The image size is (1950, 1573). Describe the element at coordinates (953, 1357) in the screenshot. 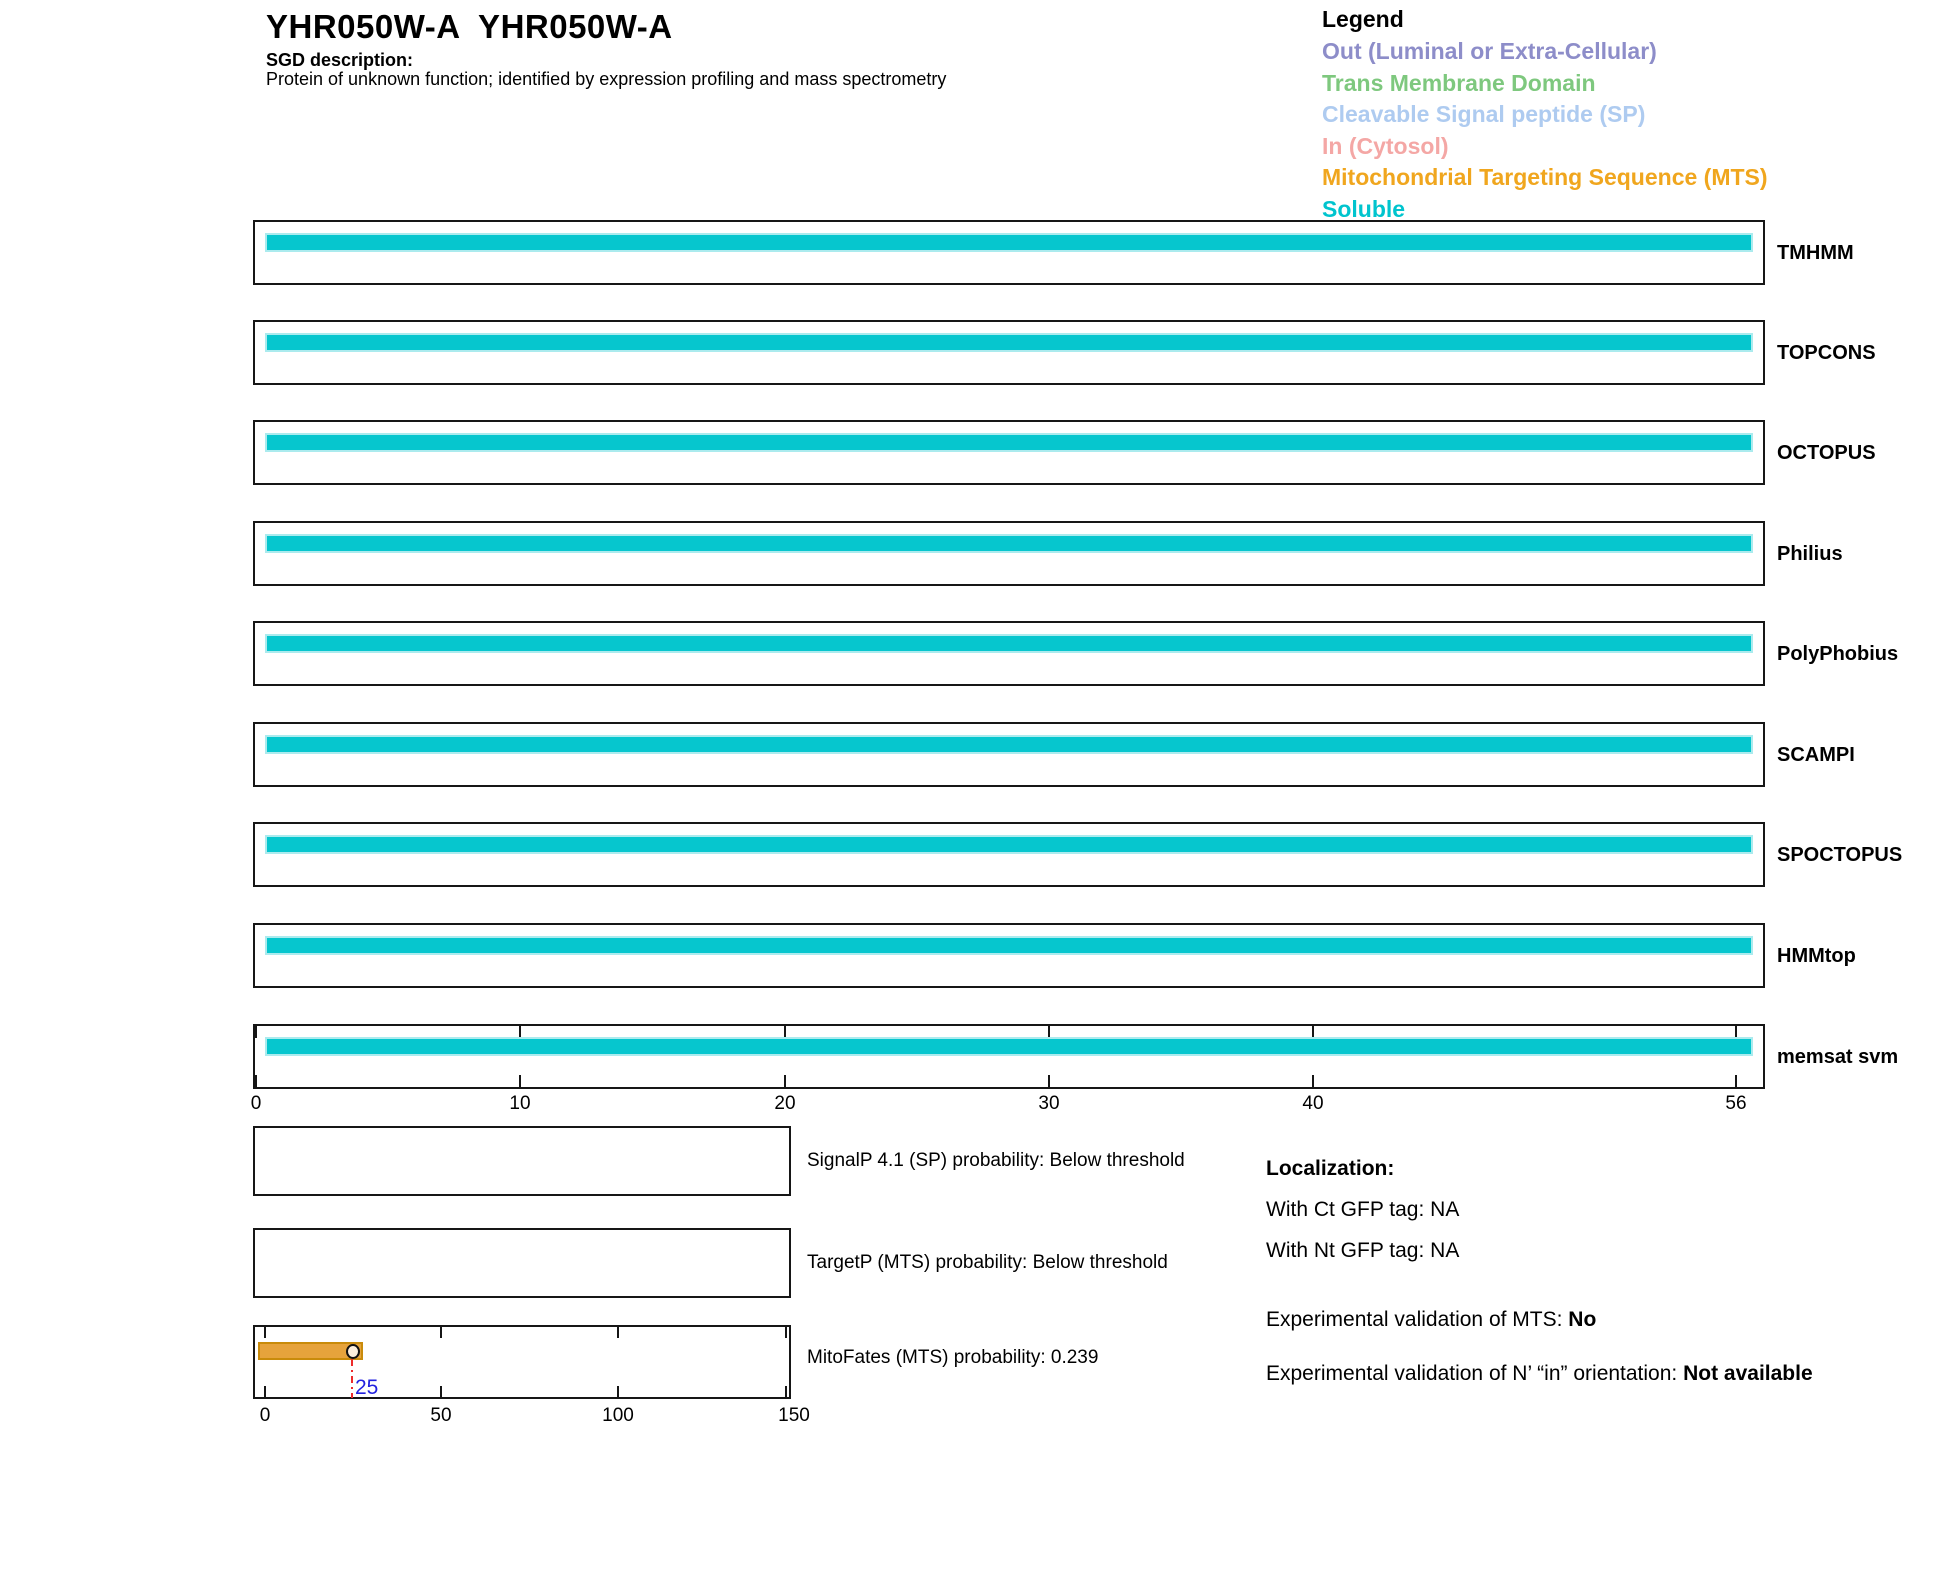

I see `mitofates-label: MitoFates (MTS) probability: 0.239` at that location.